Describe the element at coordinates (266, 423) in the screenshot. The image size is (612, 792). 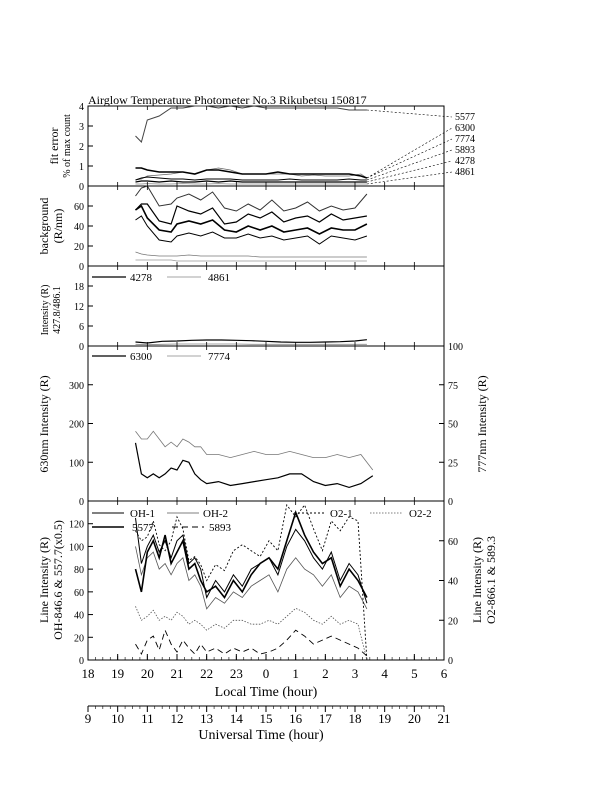
I see `panel-red-frame` at that location.